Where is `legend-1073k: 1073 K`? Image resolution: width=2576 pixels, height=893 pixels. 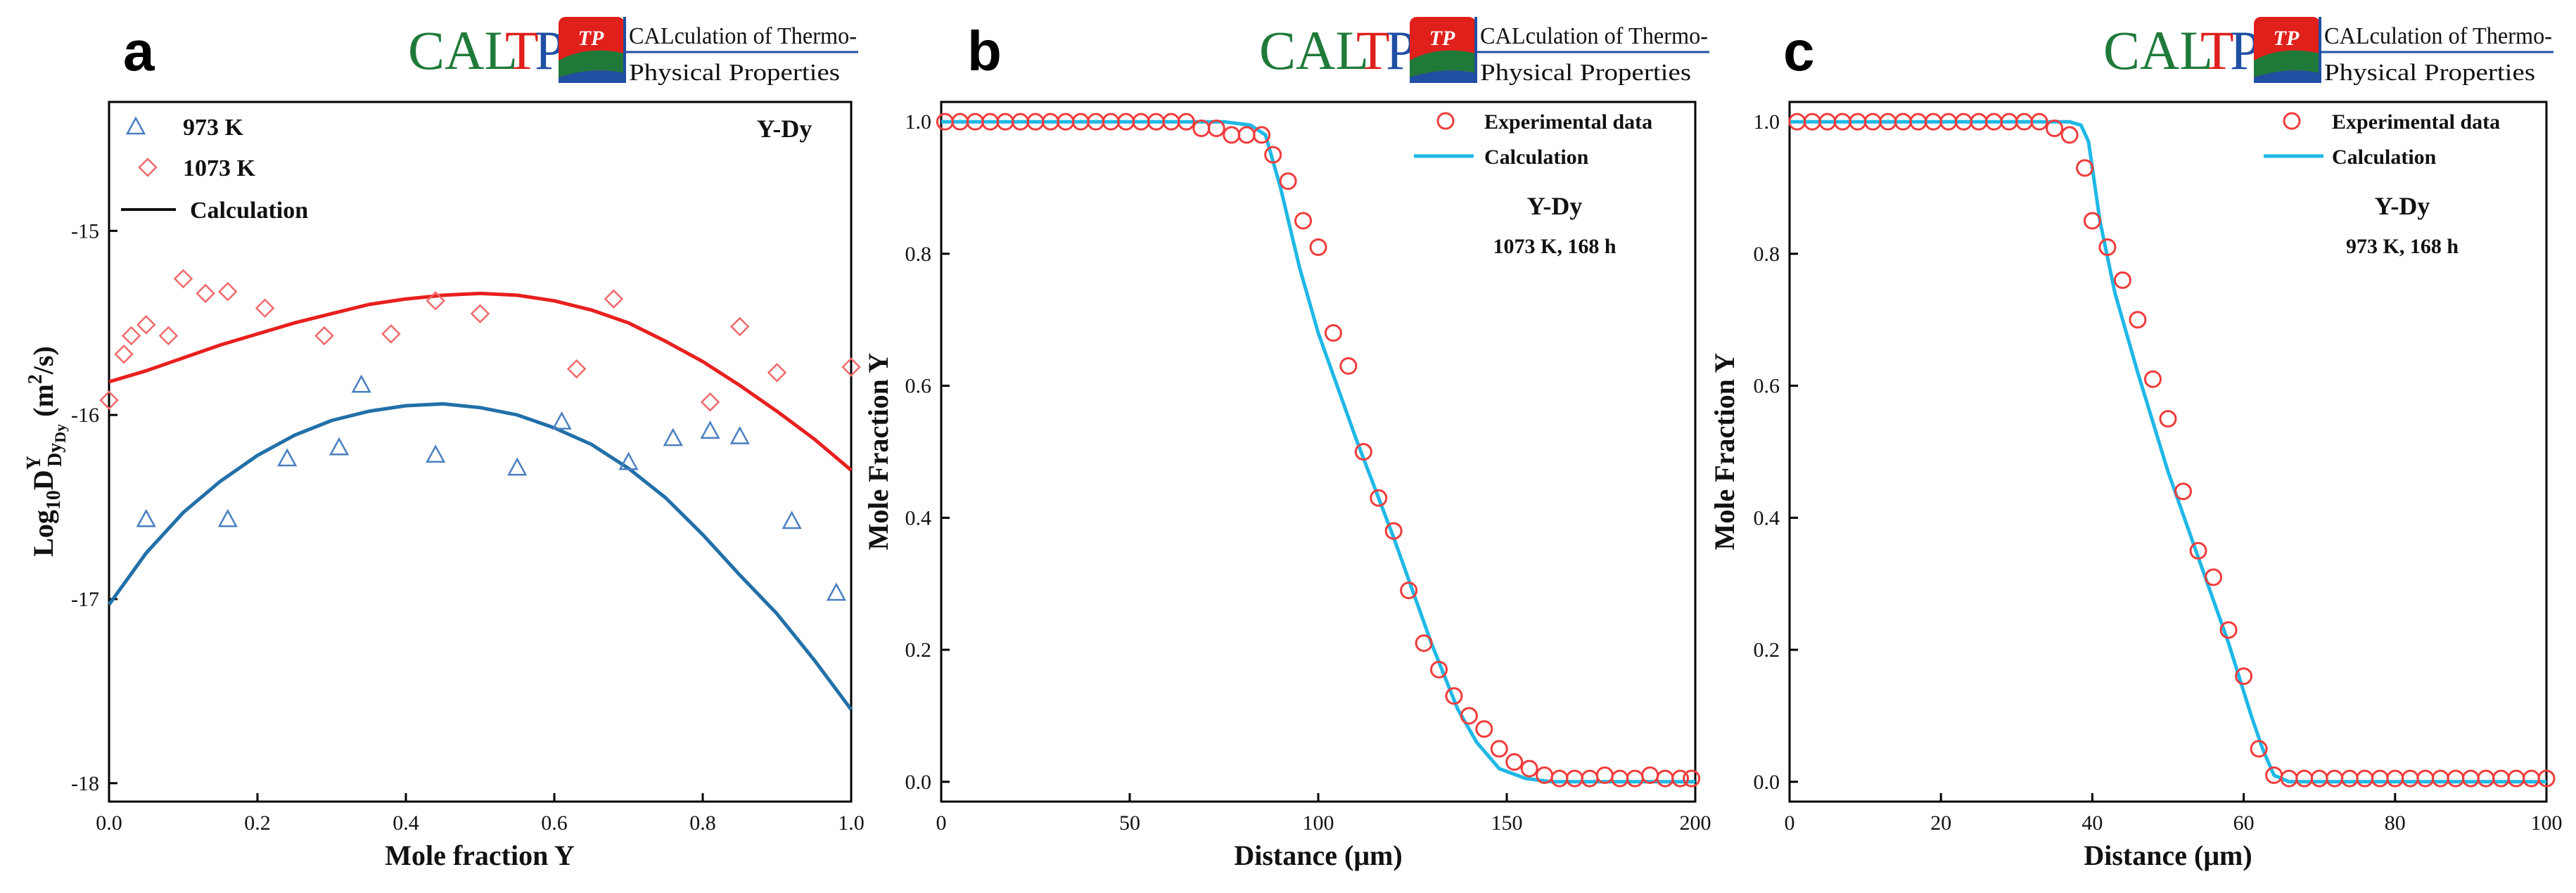 legend-1073k: 1073 K is located at coordinates (219, 168).